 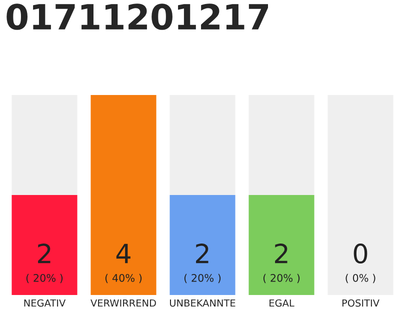 I want to click on x-tick-label: NEGATIV, so click(x=45, y=303).